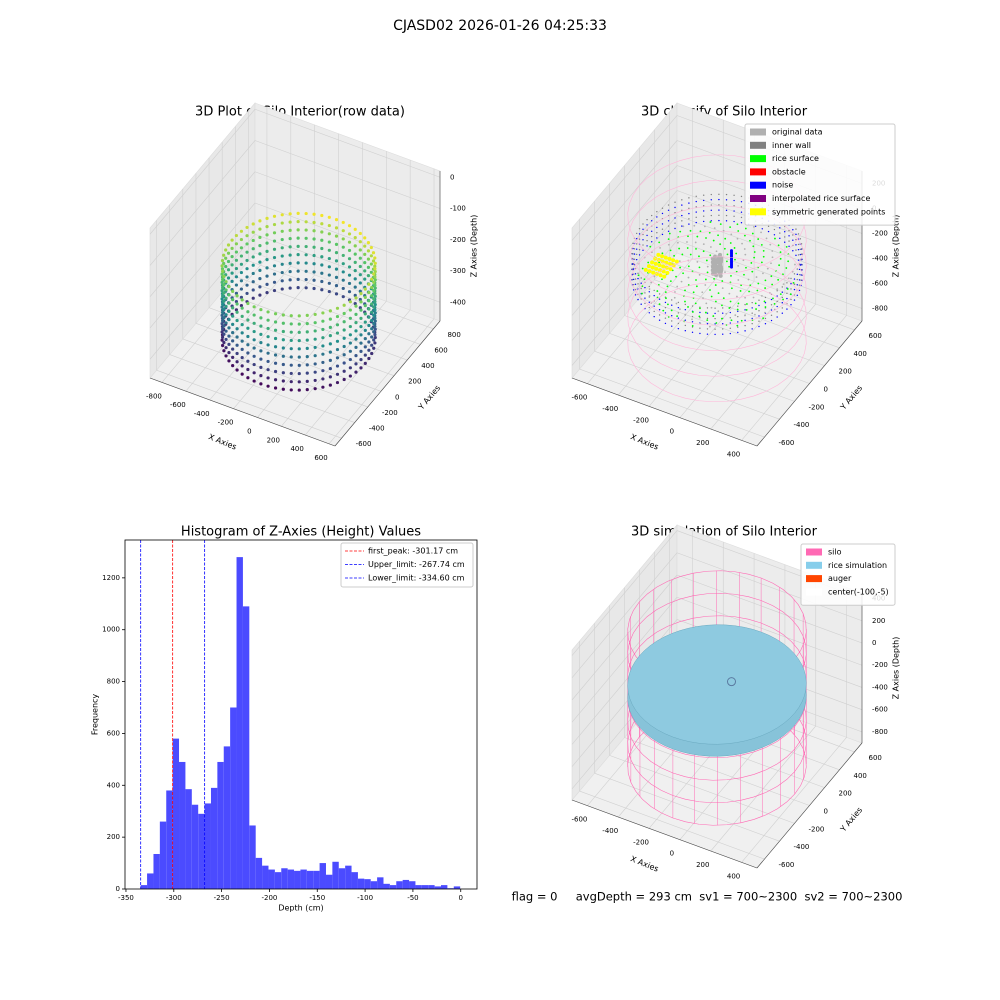 This screenshot has width=1000, height=1000. Describe the element at coordinates (416, 564) in the screenshot. I see `legend-label: Upper_limit: -267.74 cm` at that location.